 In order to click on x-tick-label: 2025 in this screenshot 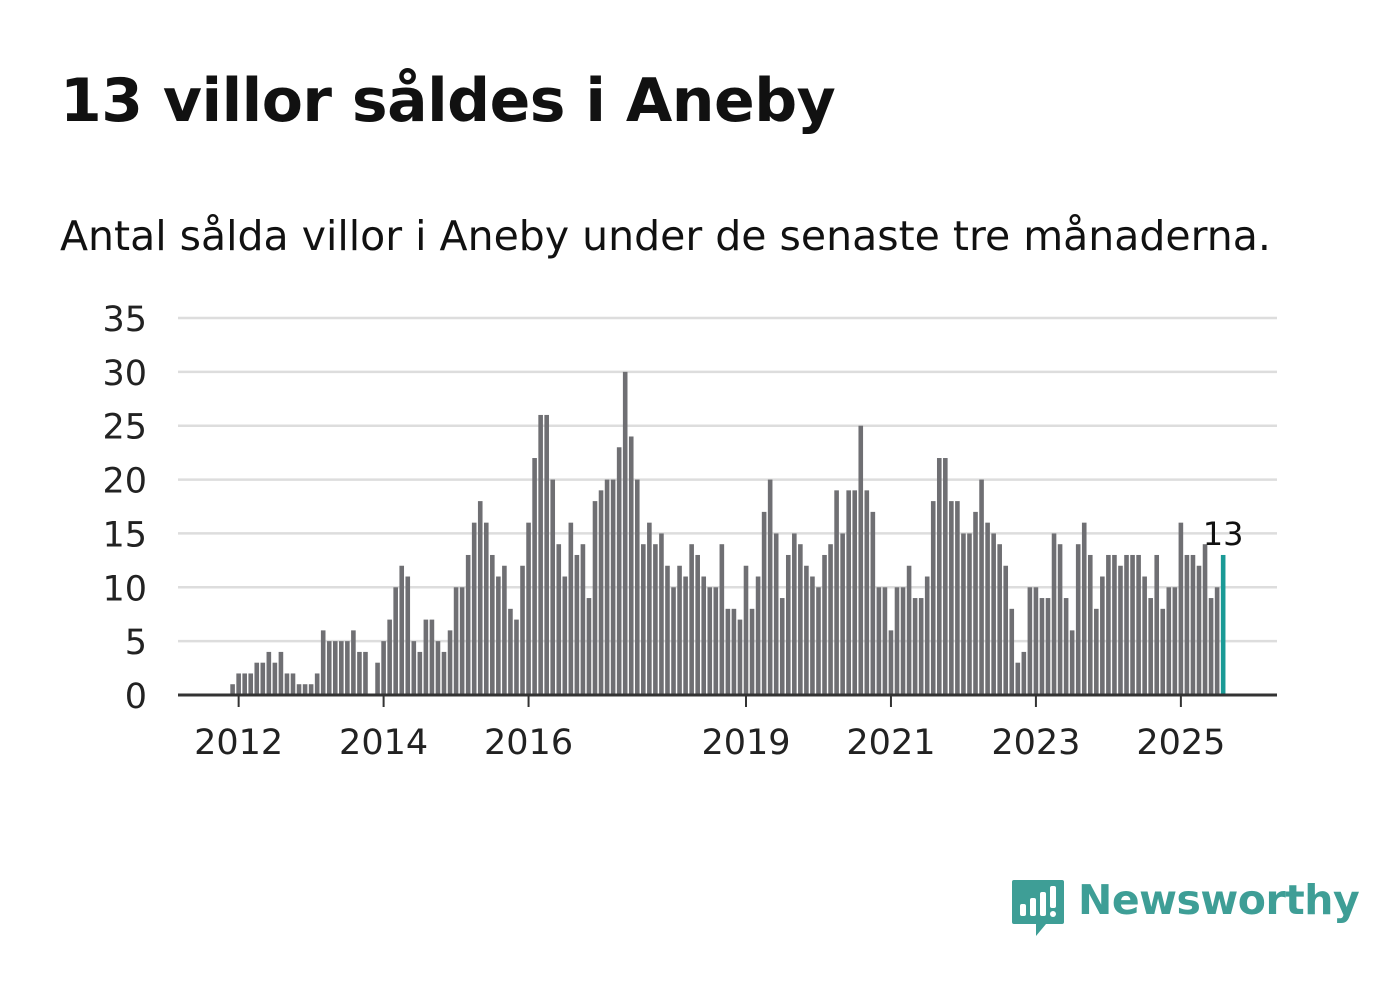, I will do `click(1180, 743)`.